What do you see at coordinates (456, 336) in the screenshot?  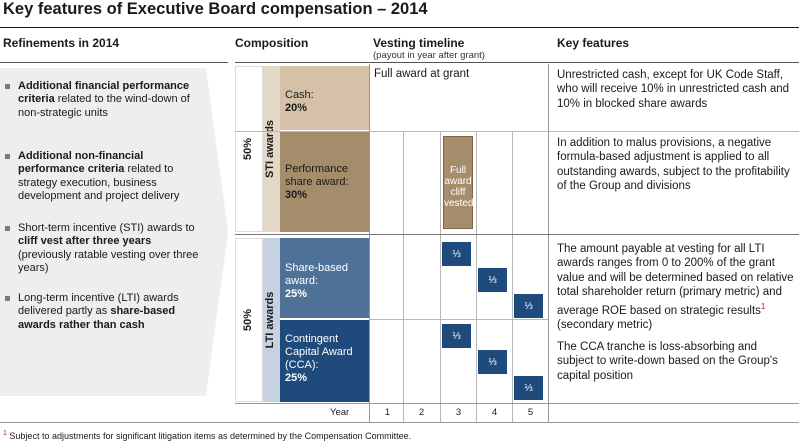 I see `third-cca-y3: ⅓` at bounding box center [456, 336].